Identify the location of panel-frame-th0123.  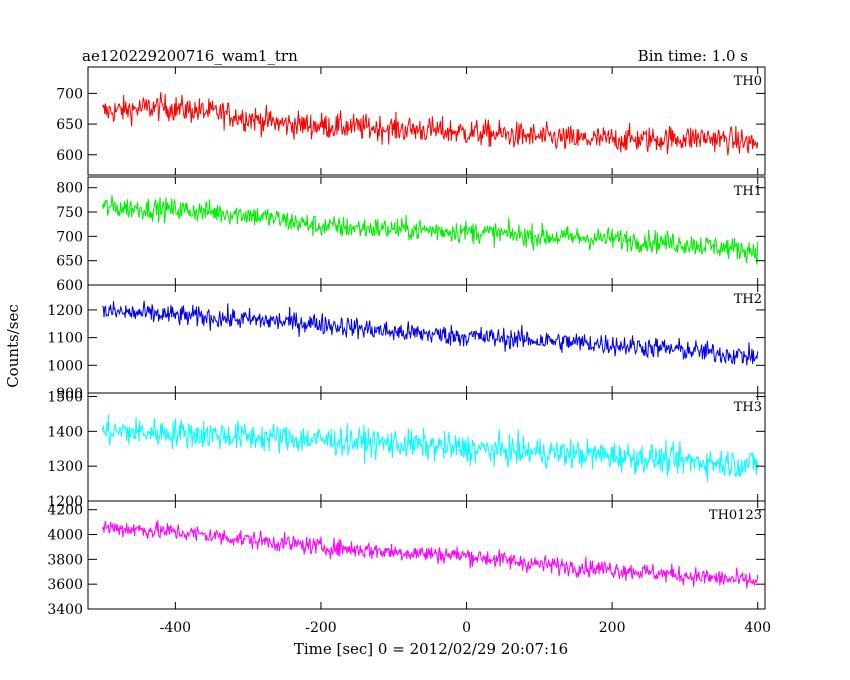
(426, 555).